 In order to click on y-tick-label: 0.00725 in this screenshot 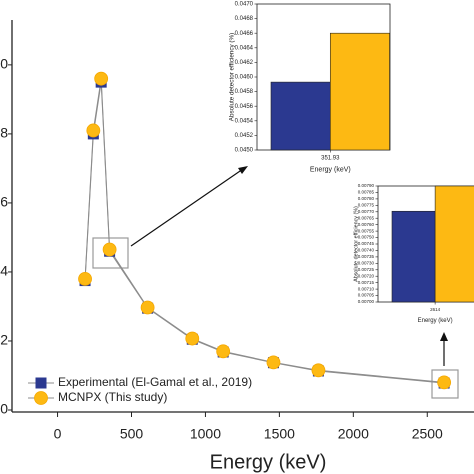, I will do `click(366, 269)`.